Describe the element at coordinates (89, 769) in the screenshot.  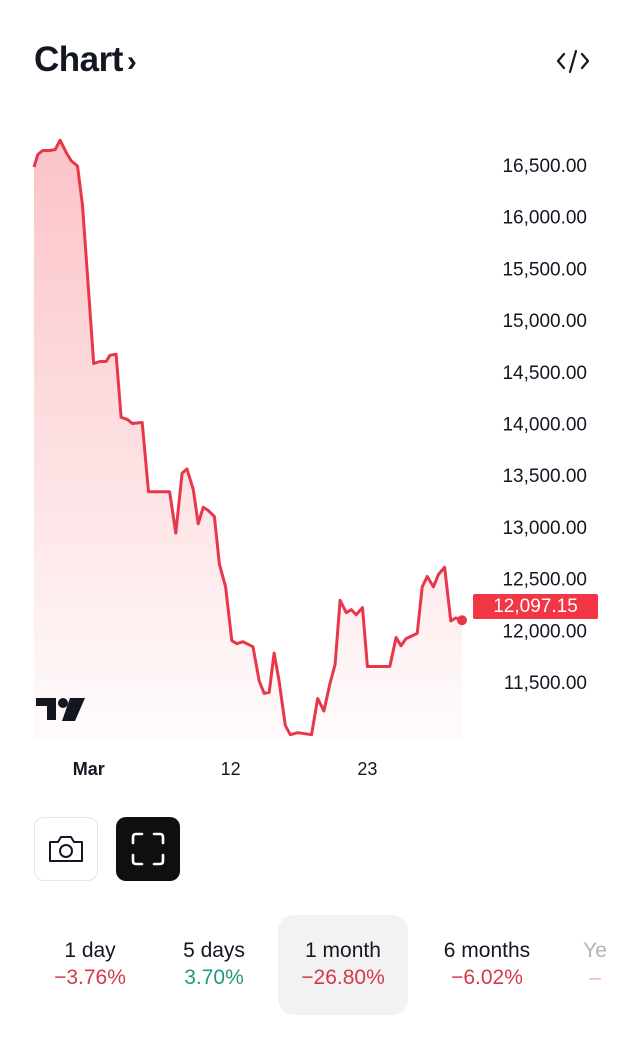
I see `x-tick-label: Mar` at that location.